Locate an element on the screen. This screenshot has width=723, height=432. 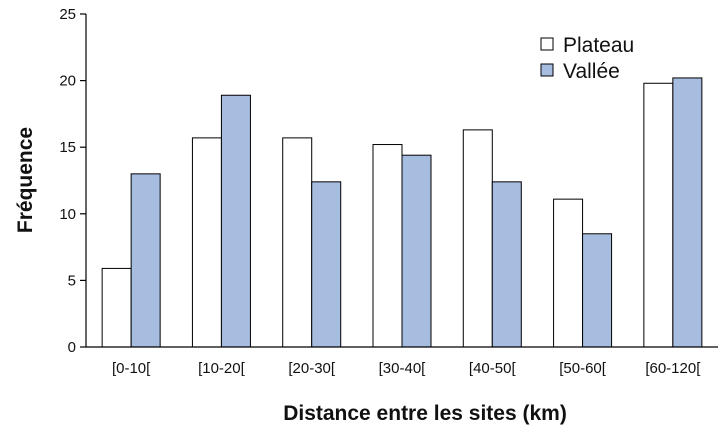
x-tick-label: [40-50[ is located at coordinates (493, 368).